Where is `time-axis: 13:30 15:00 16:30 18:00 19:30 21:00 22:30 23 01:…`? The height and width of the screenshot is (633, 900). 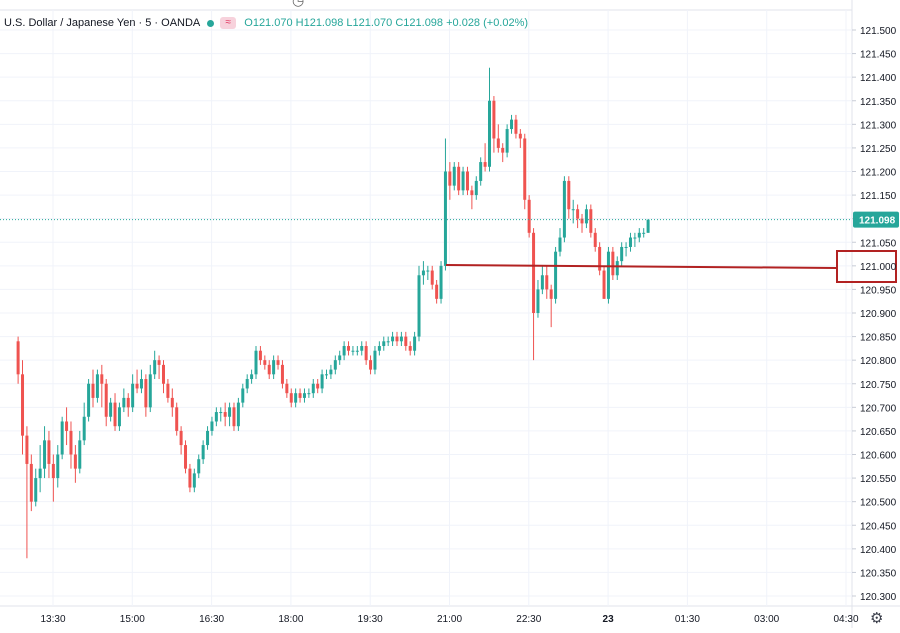
time-axis: 13:30 15:00 16:30 18:00 19:30 21:00 22:30 23 01:… is located at coordinates (449, 619).